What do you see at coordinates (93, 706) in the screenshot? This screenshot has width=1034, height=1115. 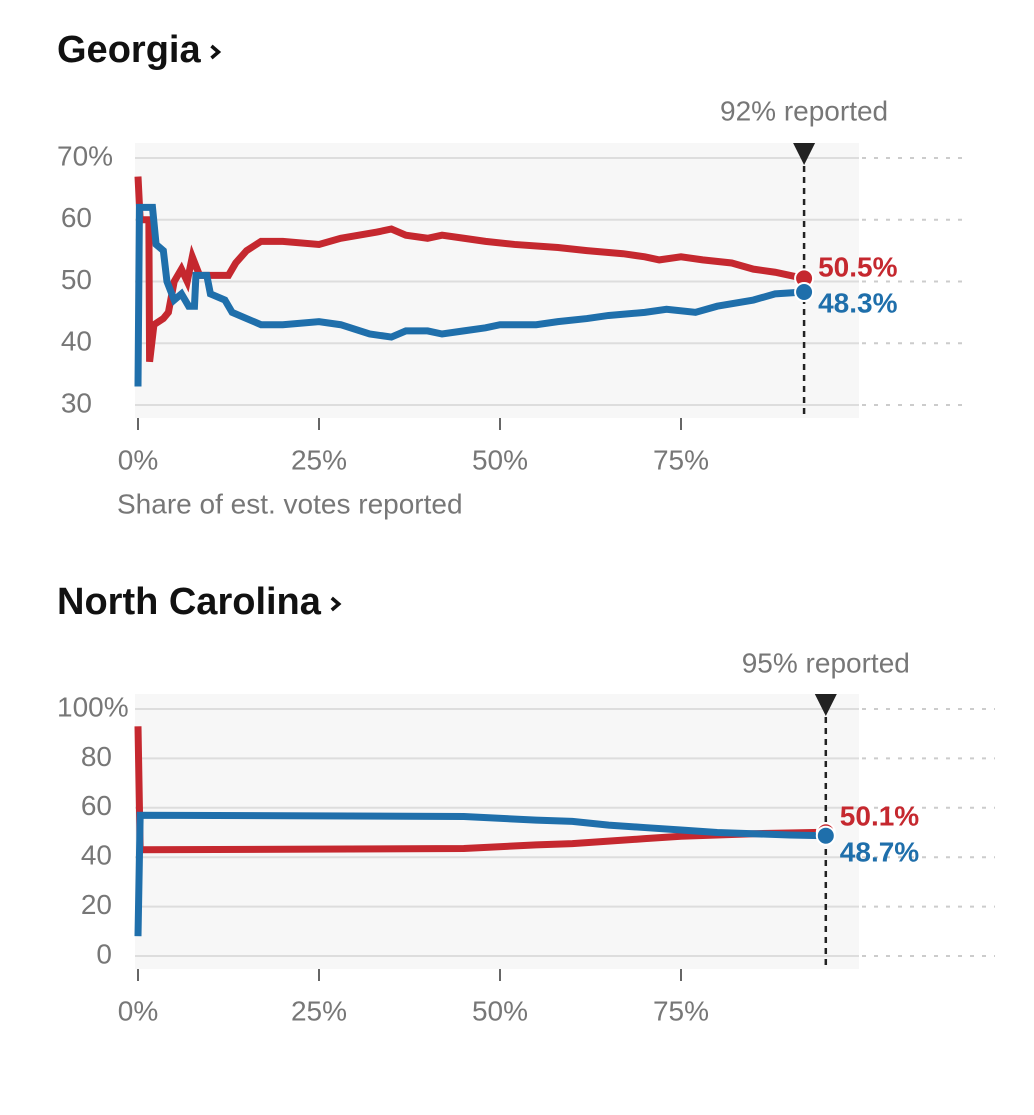 I see `y-tick-label: 100%` at bounding box center [93, 706].